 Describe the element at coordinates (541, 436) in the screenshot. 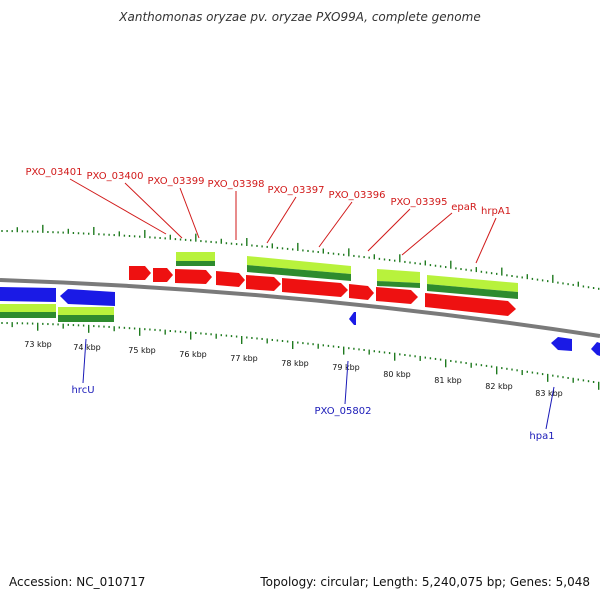

I see `reverse-gene-label: hpa1` at that location.